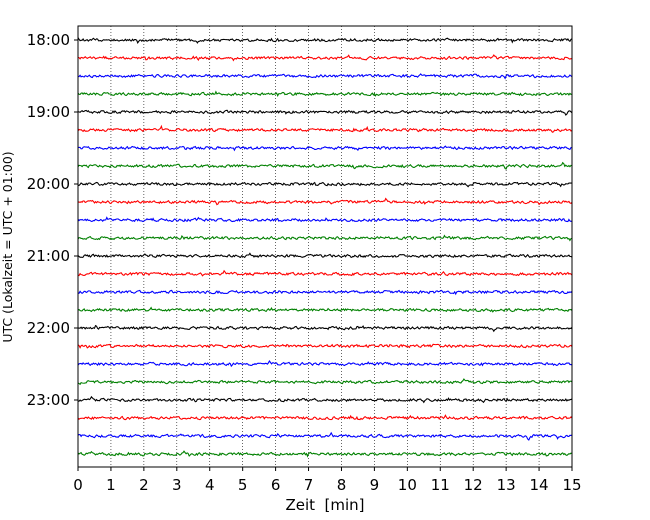  I want to click on x-tick-label-3: 3, so click(177, 485).